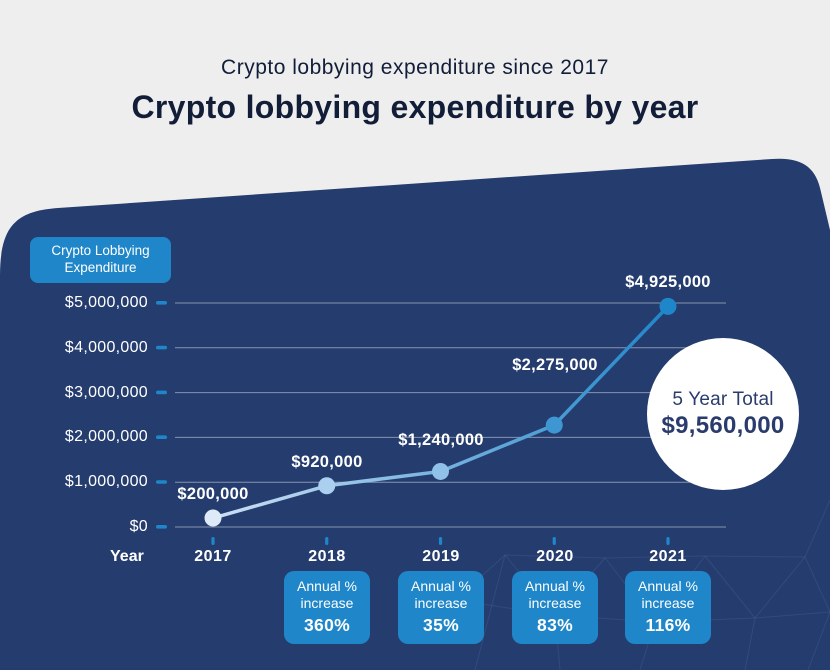  What do you see at coordinates (106, 347) in the screenshot?
I see `y-axis-label: $4,000,000` at bounding box center [106, 347].